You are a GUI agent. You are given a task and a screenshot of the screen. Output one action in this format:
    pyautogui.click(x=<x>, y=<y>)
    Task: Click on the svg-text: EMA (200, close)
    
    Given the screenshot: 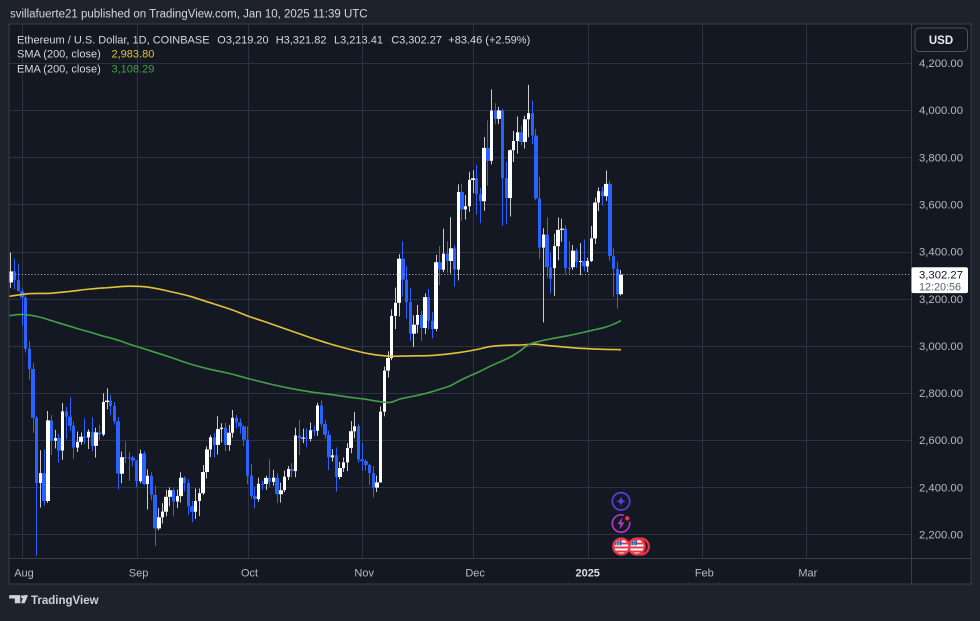 What is the action you would take?
    pyautogui.click(x=59, y=69)
    